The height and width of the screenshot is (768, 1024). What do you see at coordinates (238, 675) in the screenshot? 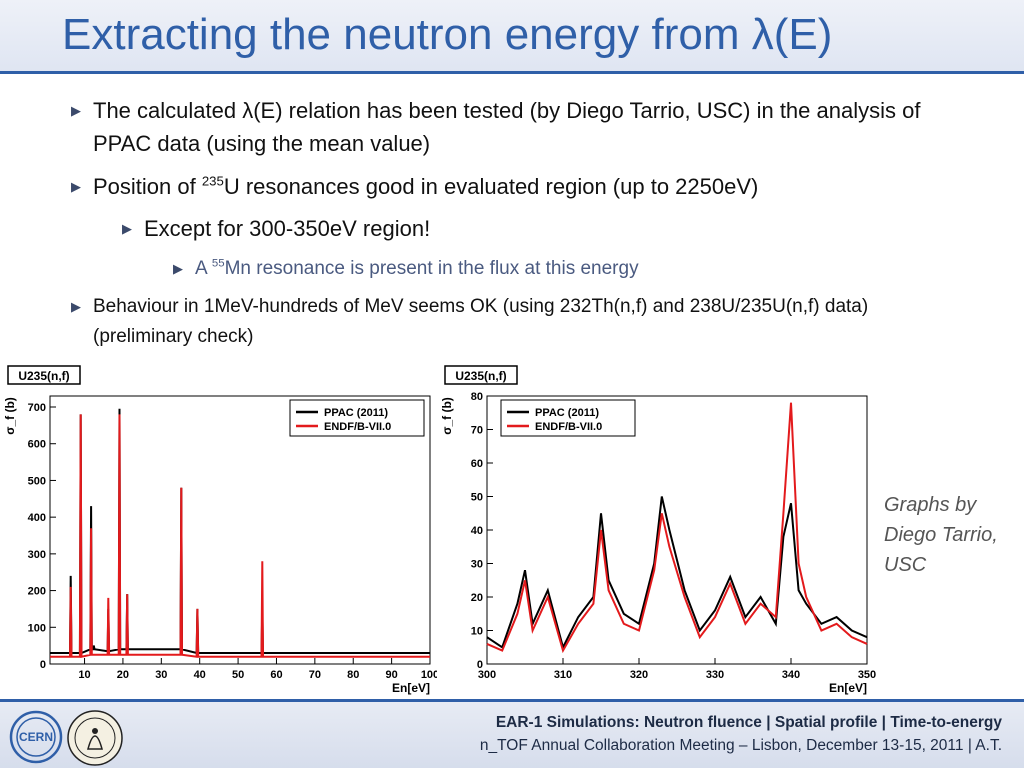
I see `x-tick-label: 50` at bounding box center [238, 675].